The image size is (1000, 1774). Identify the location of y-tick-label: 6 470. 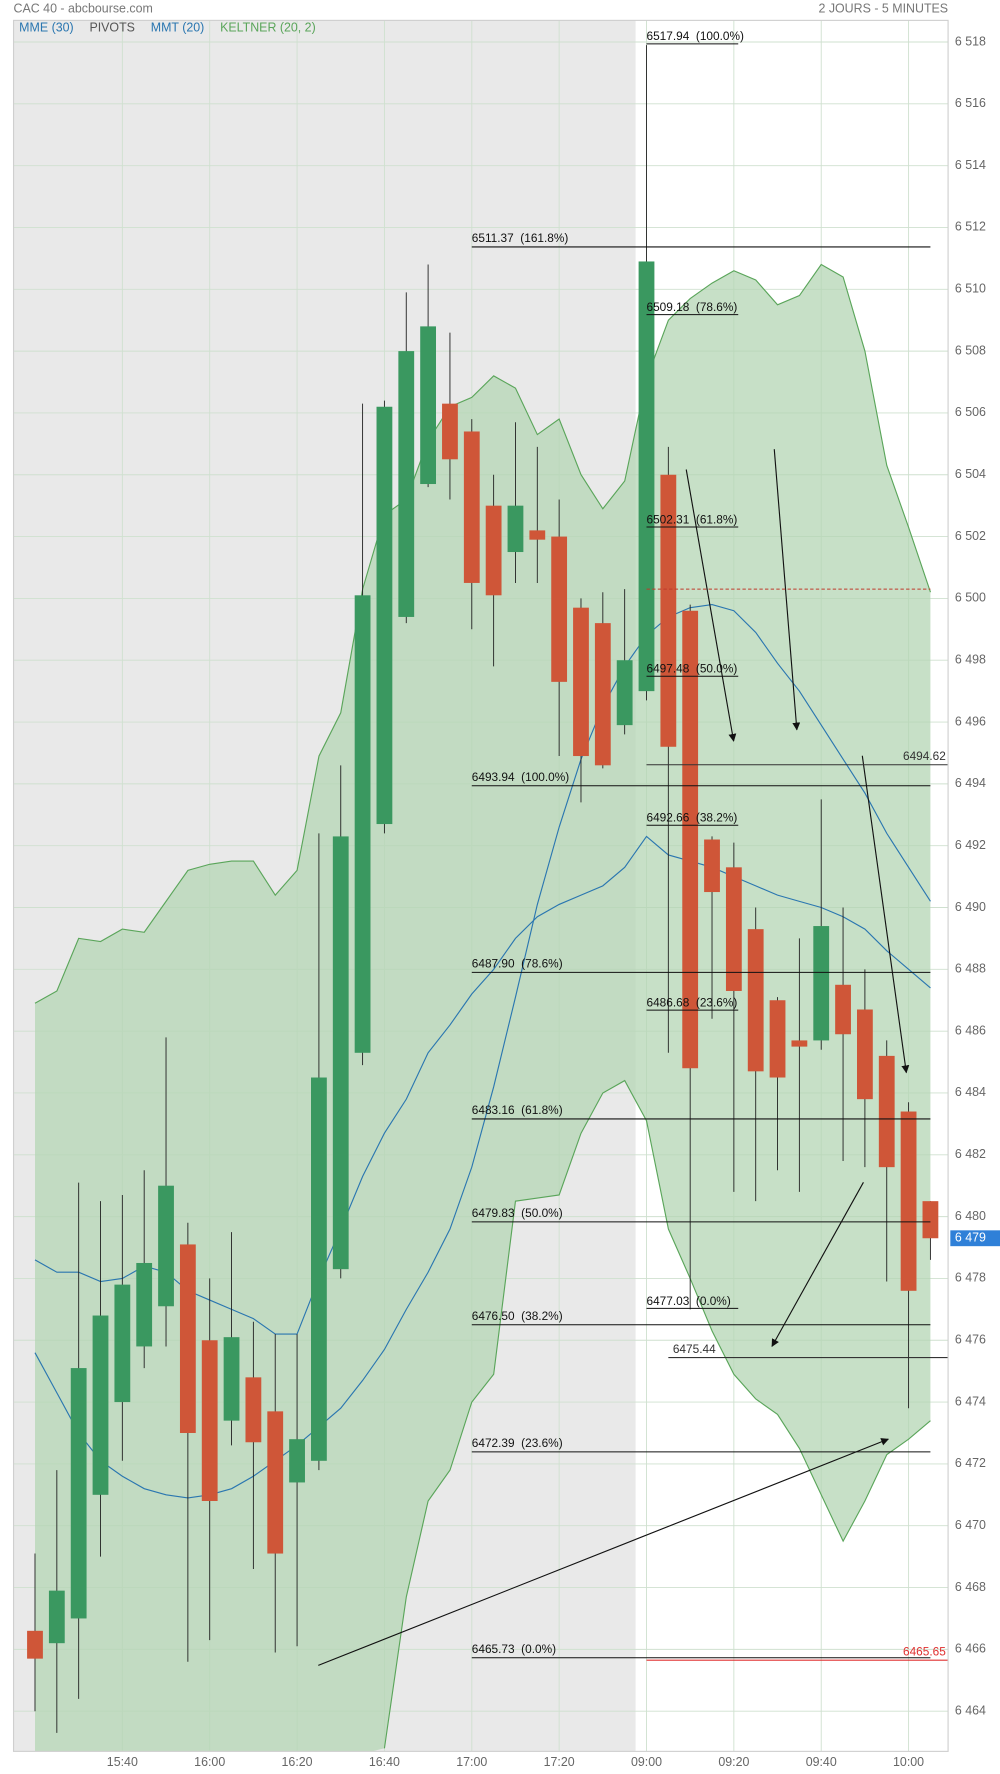
(970, 1525).